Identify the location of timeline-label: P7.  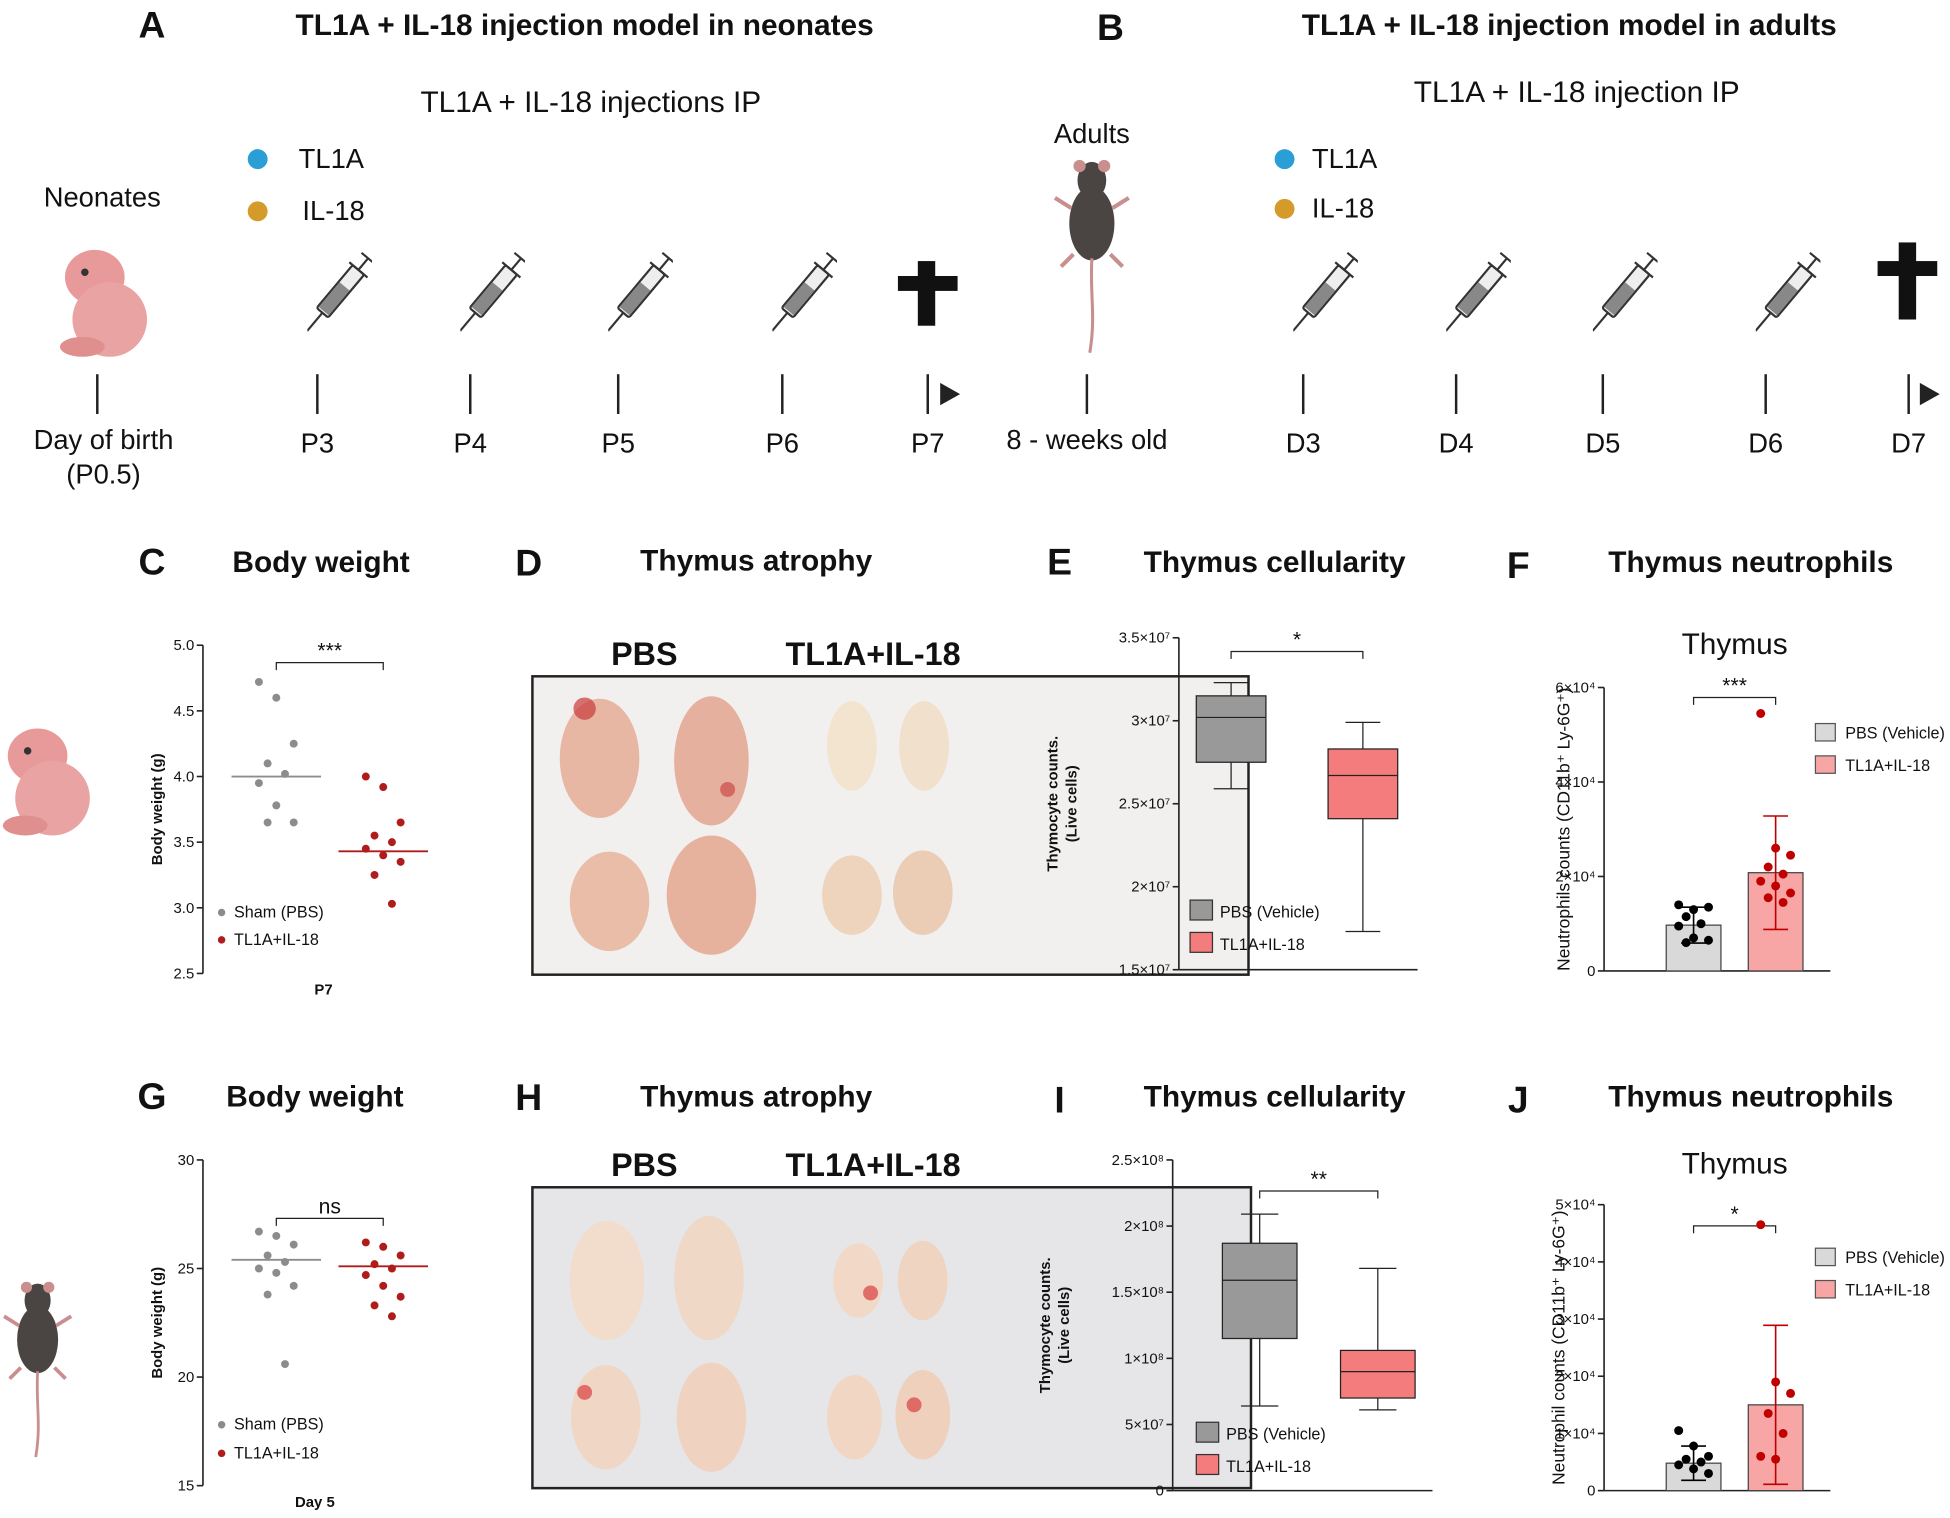
(927, 443).